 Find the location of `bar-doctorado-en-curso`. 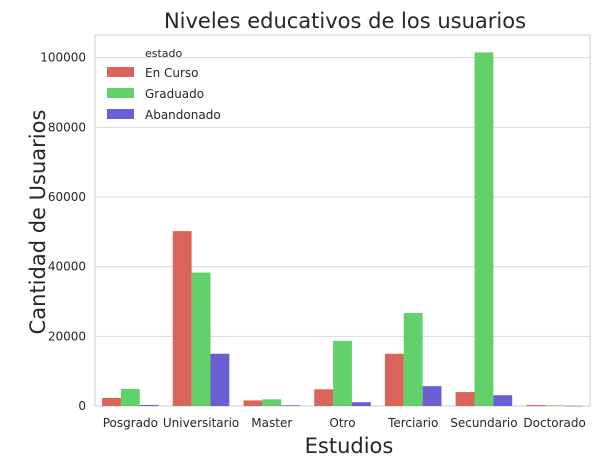

bar-doctorado-en-curso is located at coordinates (536, 405).